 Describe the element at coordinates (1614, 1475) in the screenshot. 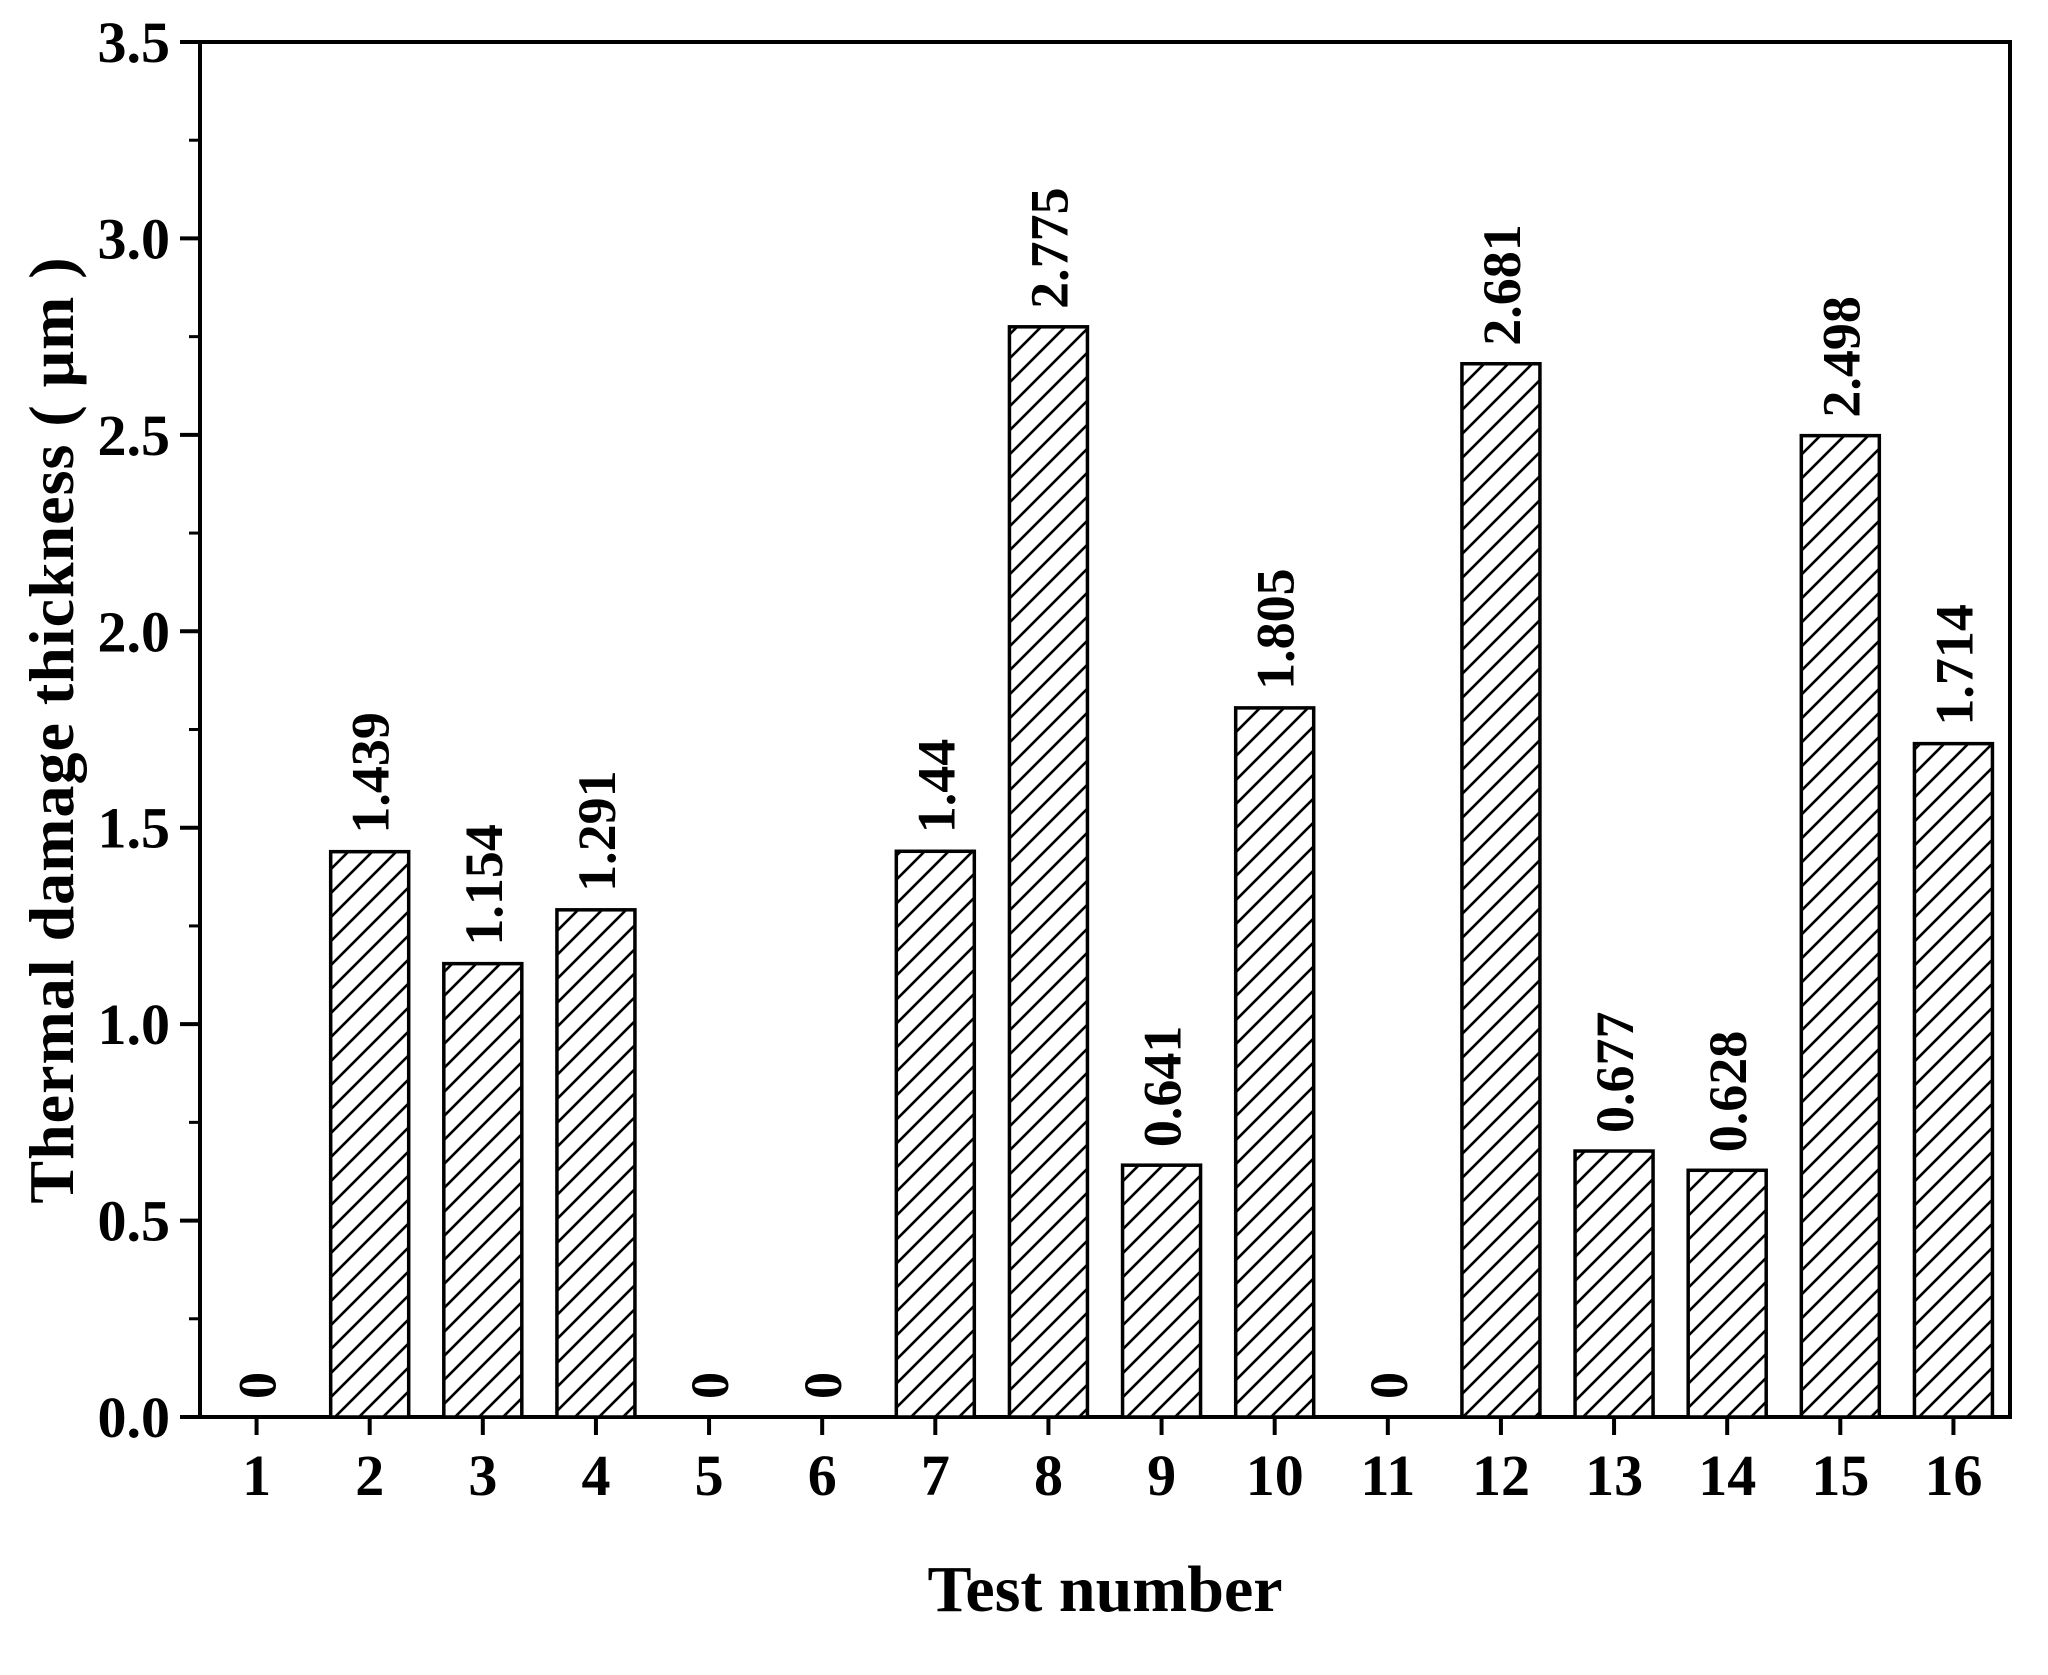

I see `x-tick-label: 13` at that location.